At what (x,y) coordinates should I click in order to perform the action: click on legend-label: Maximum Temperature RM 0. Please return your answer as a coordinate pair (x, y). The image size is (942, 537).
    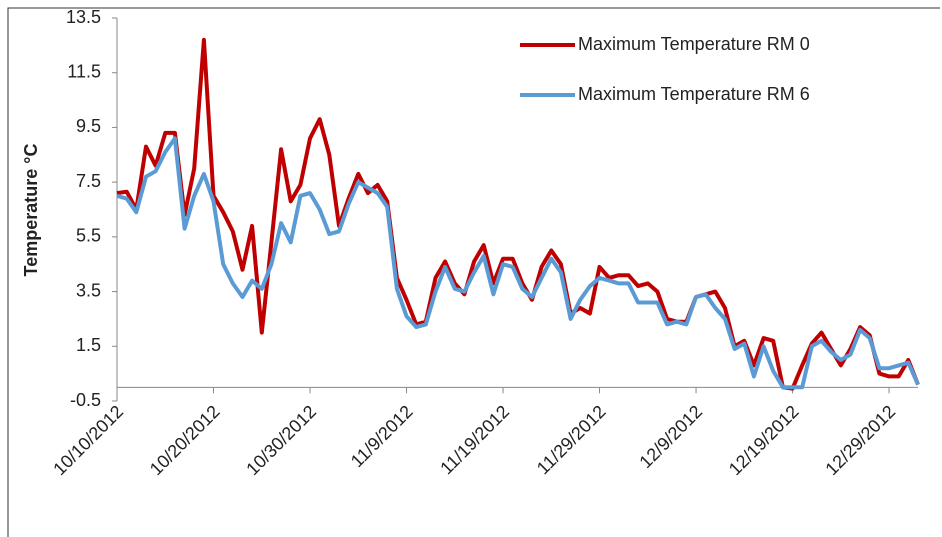
    Looking at the image, I should click on (694, 44).